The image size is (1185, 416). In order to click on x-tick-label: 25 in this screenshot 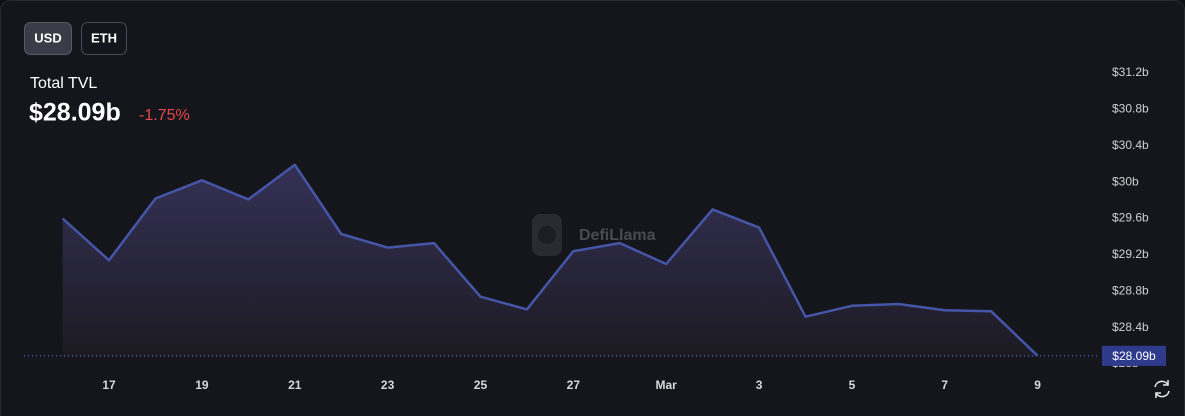, I will do `click(481, 385)`.